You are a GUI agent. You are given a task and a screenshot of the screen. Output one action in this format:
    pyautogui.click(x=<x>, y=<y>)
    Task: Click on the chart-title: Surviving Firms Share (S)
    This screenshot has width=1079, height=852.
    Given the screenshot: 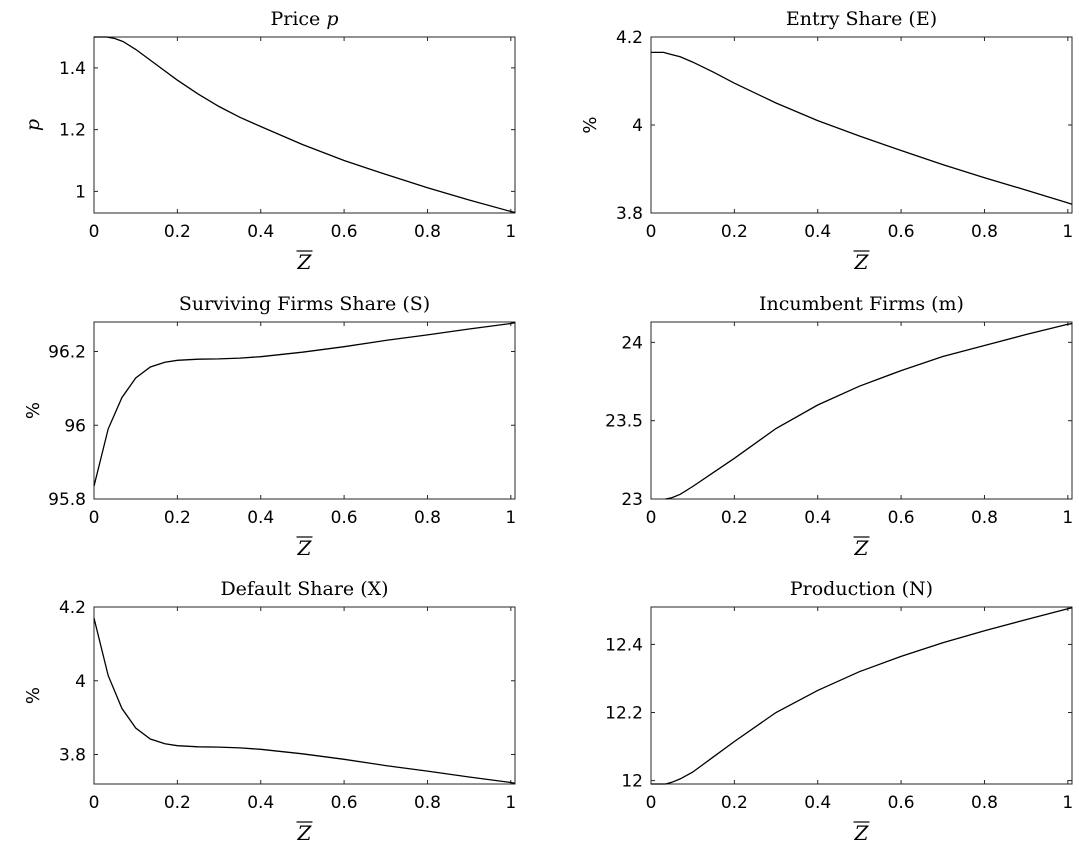 What is the action you would take?
    pyautogui.click(x=304, y=304)
    